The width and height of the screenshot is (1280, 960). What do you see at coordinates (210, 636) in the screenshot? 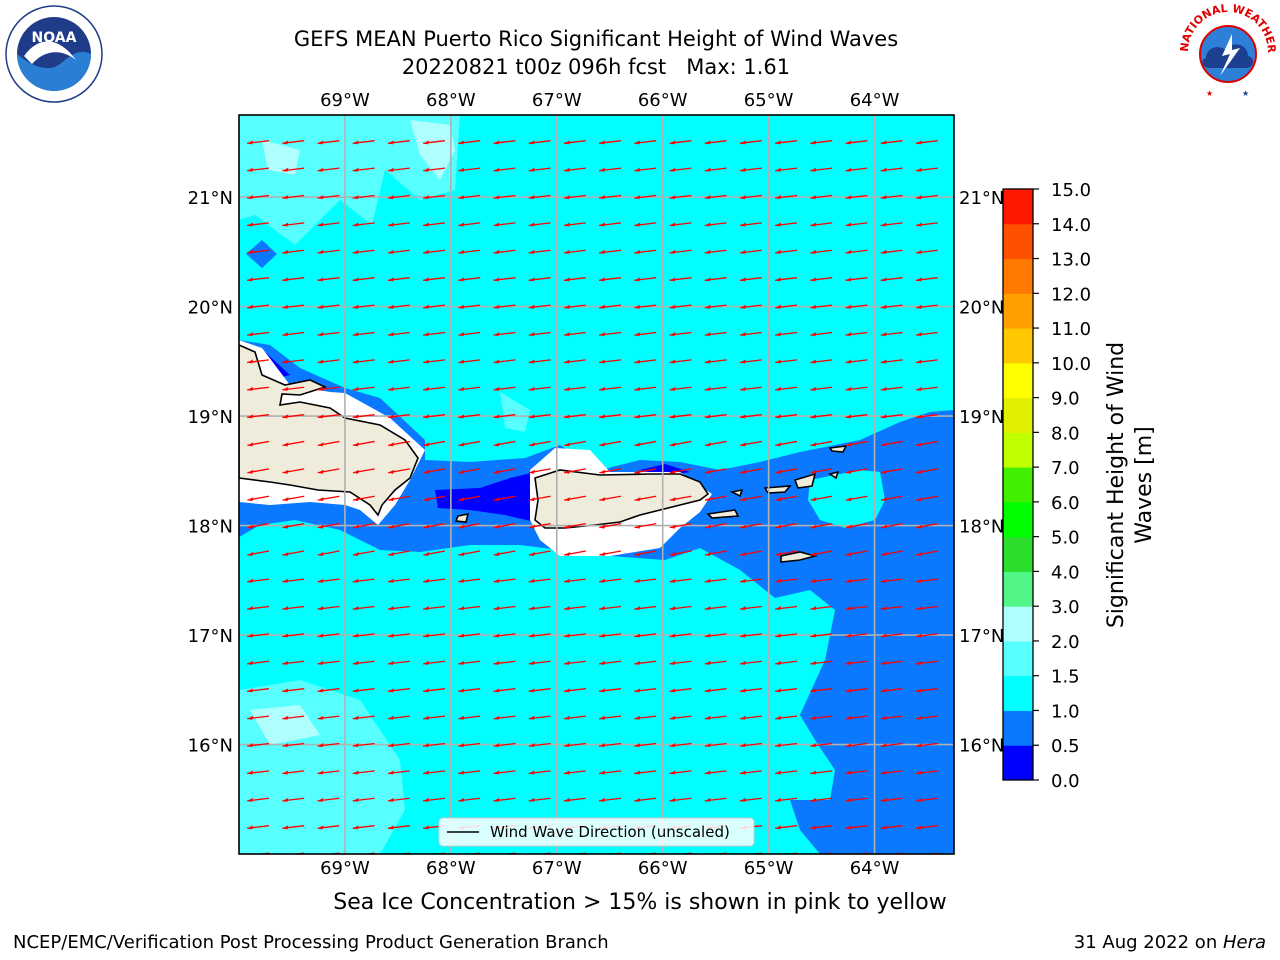
I see `lat-label-left: 17°N` at bounding box center [210, 636].